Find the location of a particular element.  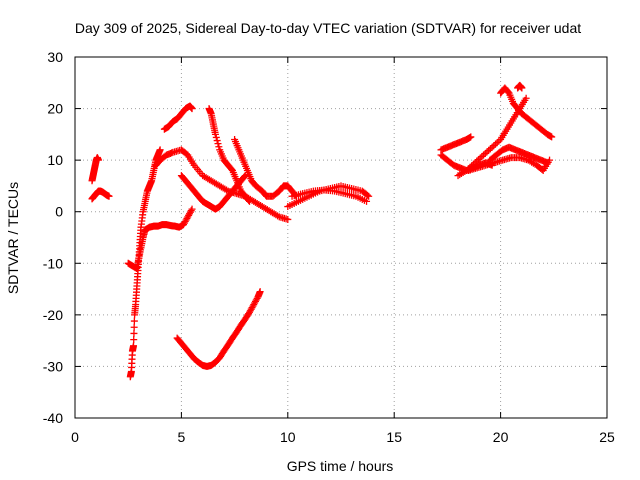

y-tick-label: 30 is located at coordinates (55, 57).